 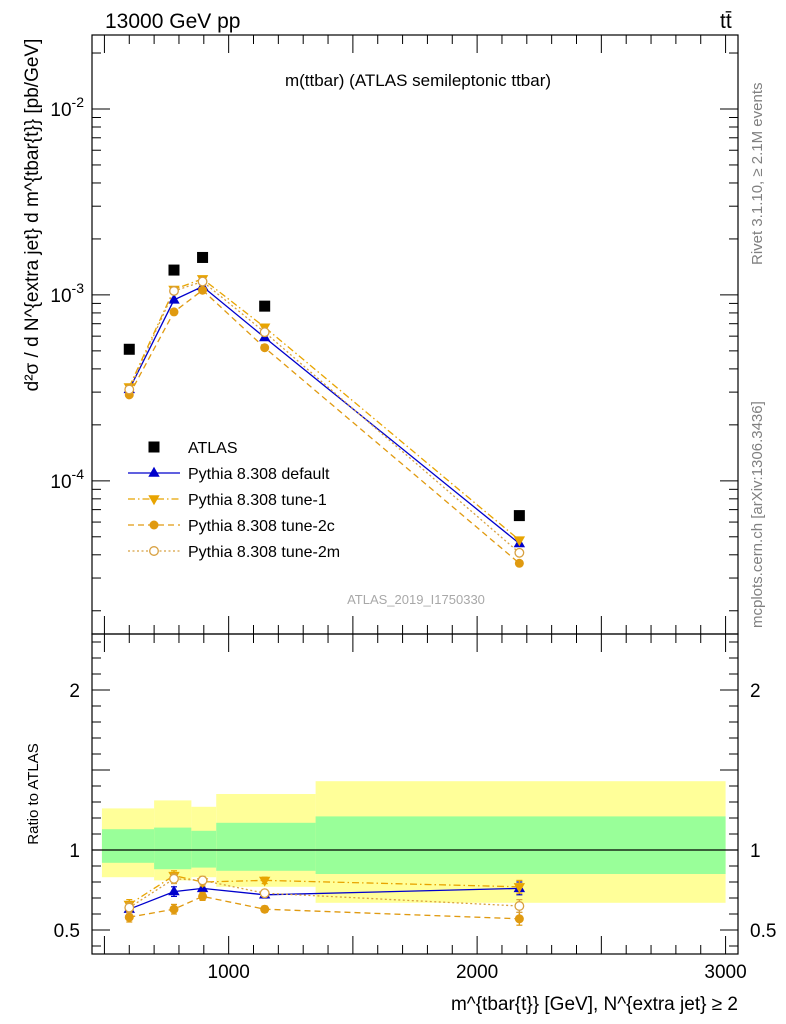 What do you see at coordinates (418, 80) in the screenshot?
I see `main-title: m(ttbar) (ATLAS semileptonic ttbar)` at bounding box center [418, 80].